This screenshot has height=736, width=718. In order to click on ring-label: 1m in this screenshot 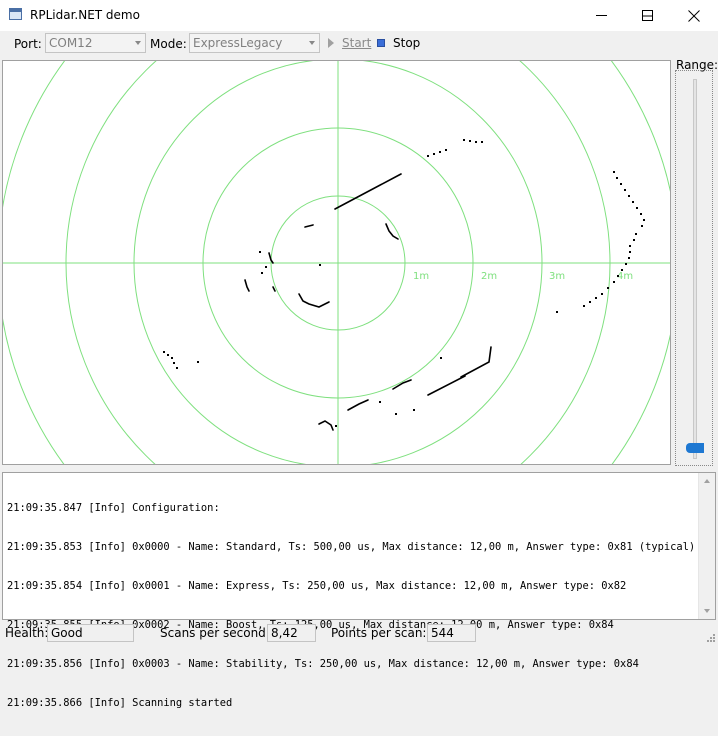, I will do `click(421, 276)`.